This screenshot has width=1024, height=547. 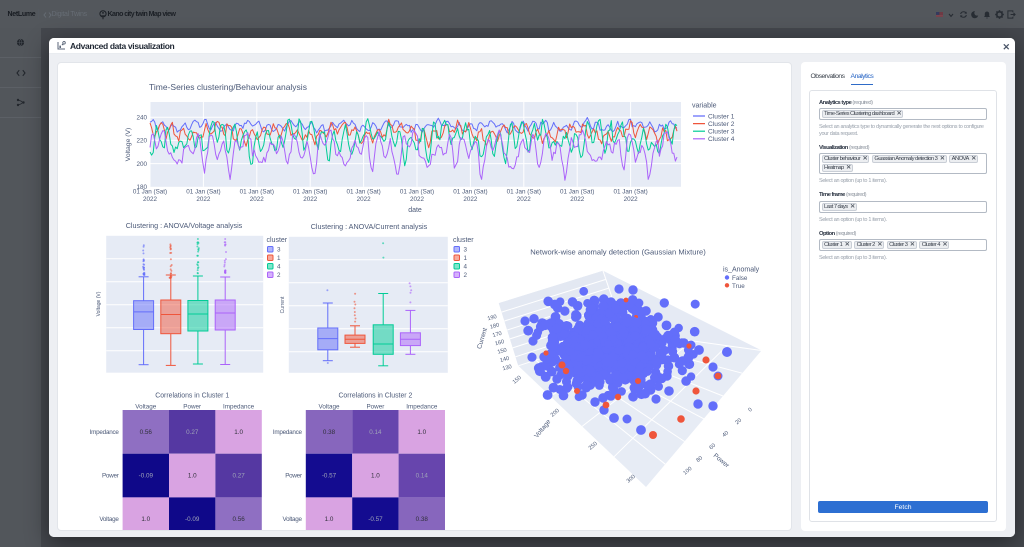 What do you see at coordinates (415, 210) in the screenshot?
I see `svg-text: date` at bounding box center [415, 210].